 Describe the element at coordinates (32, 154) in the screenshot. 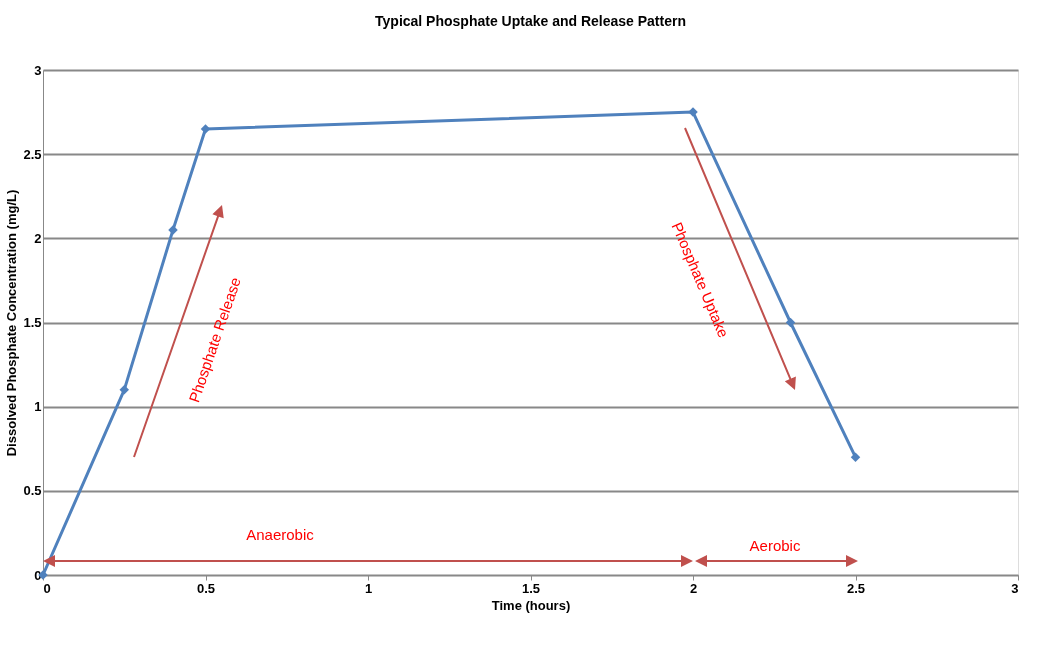

I see `y-tick-label: 2.5` at that location.